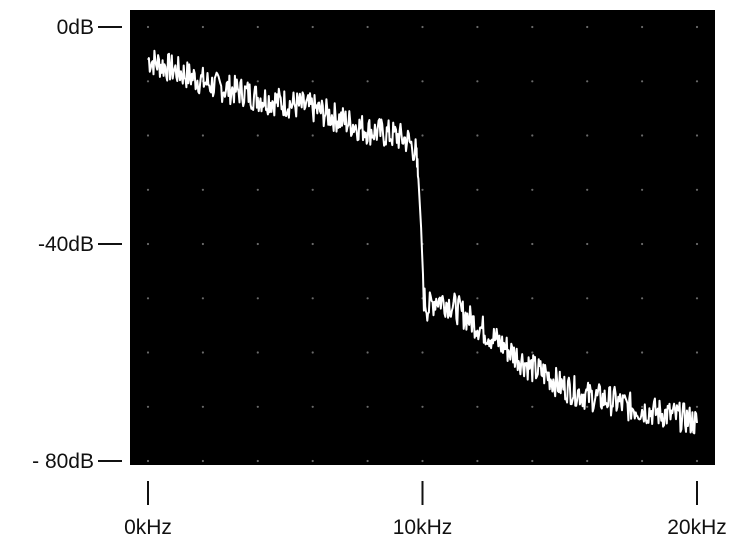  I want to click on y-tick-label: - 80dB, so click(63, 461).